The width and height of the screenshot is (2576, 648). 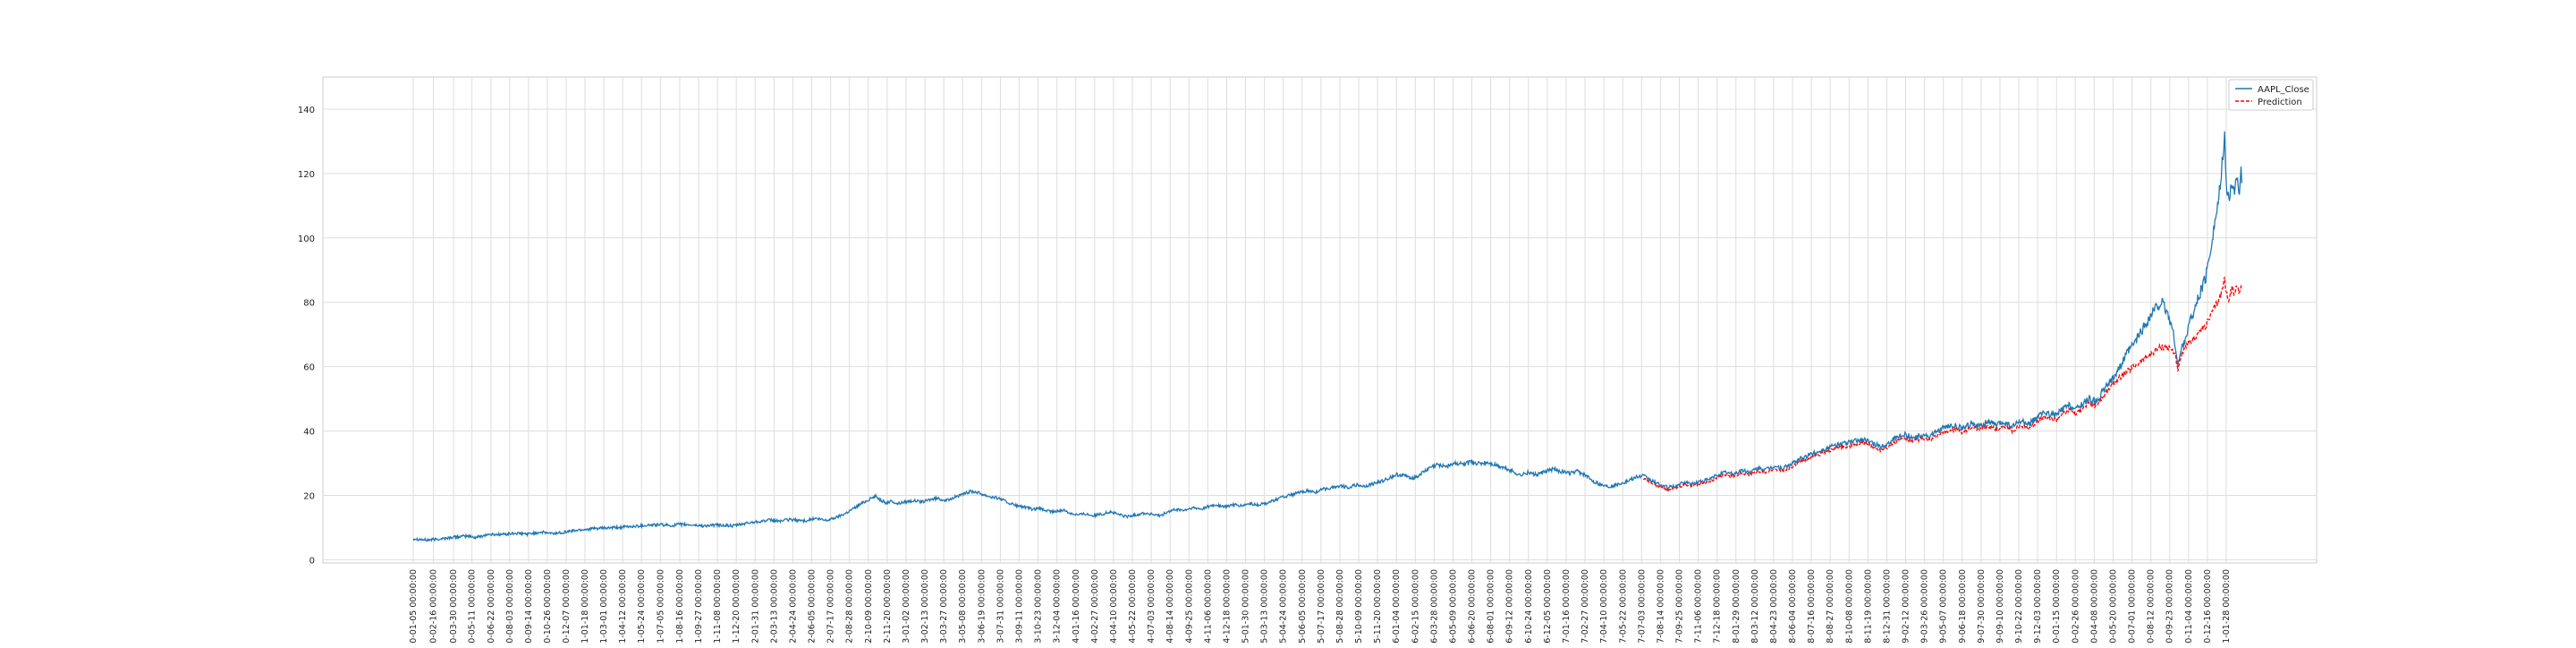 I want to click on x-tick-label: 2015-07-17 00:00:00, so click(x=1321, y=607).